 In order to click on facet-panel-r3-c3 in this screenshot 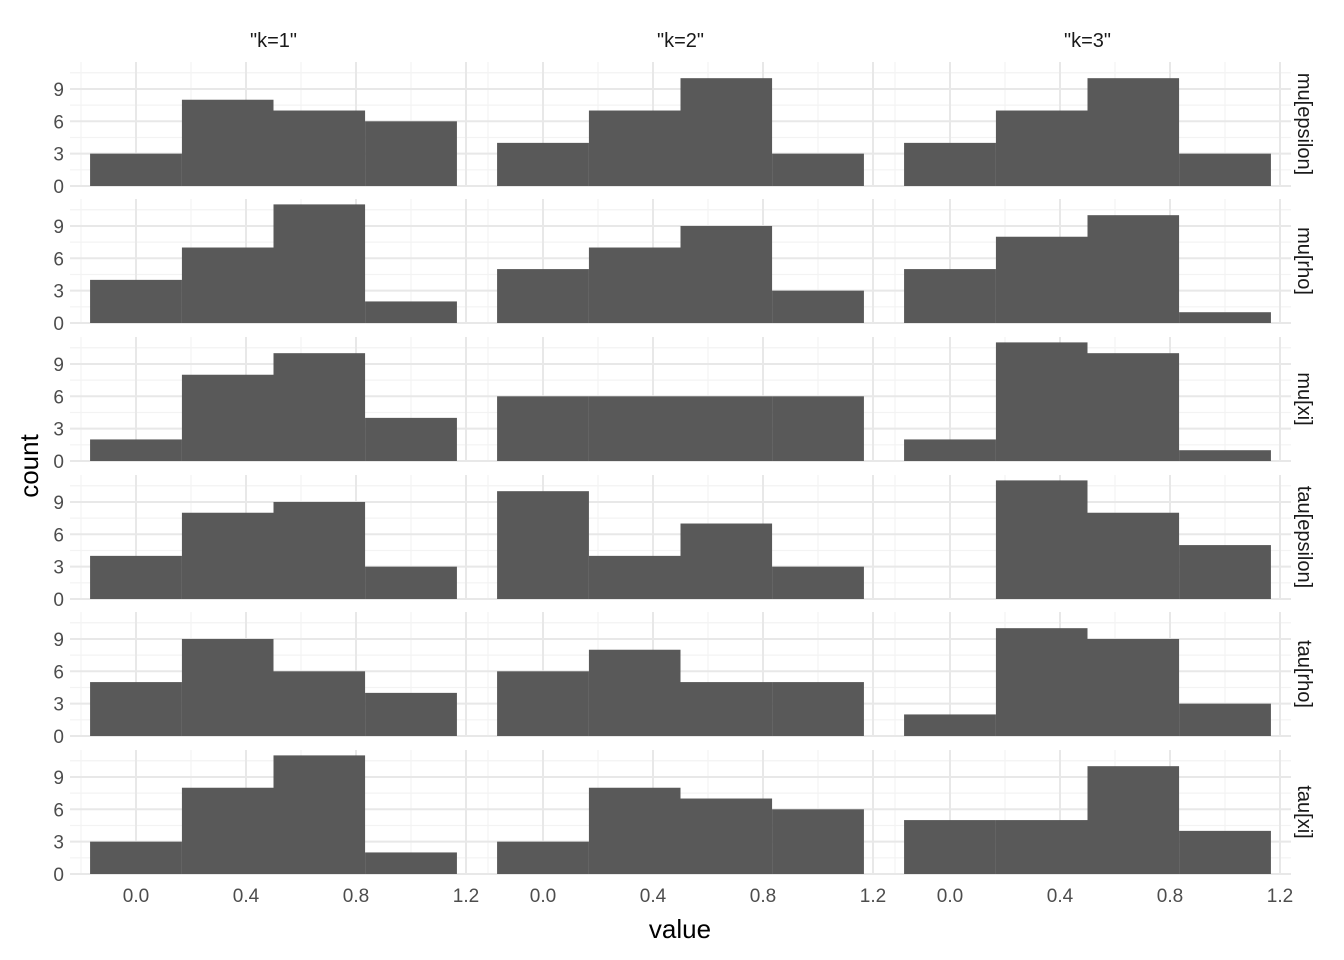, I will do `click(1087, 399)`.